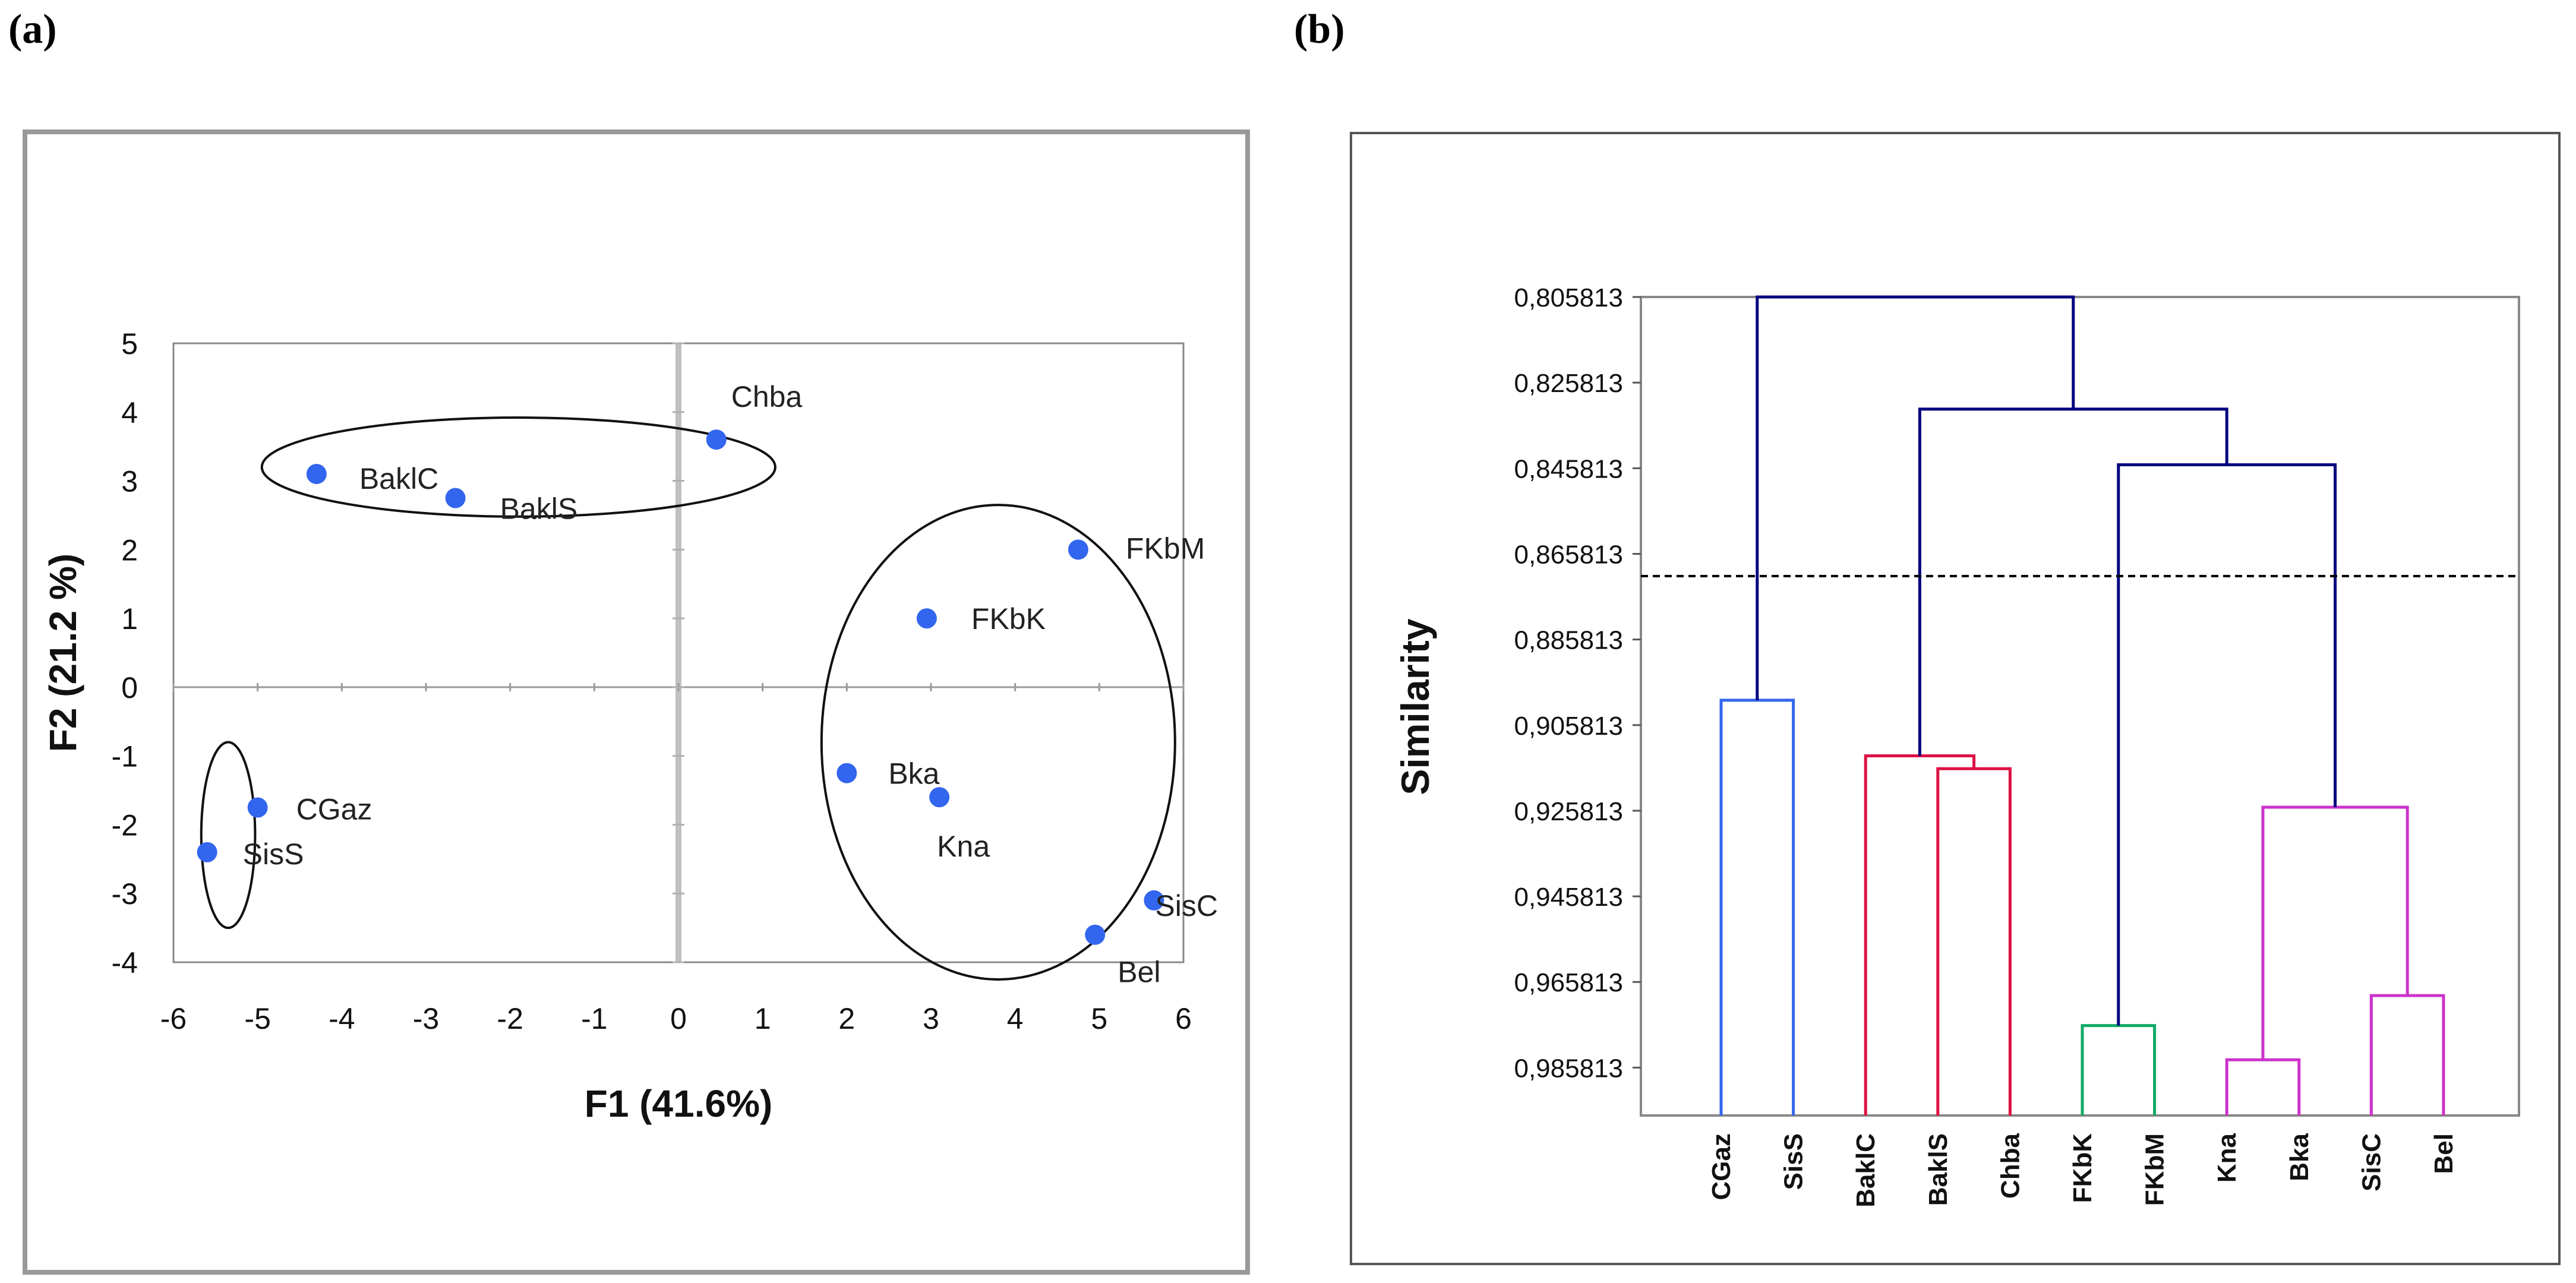  Describe the element at coordinates (426, 1018) in the screenshot. I see `x-tick-label: -3` at that location.